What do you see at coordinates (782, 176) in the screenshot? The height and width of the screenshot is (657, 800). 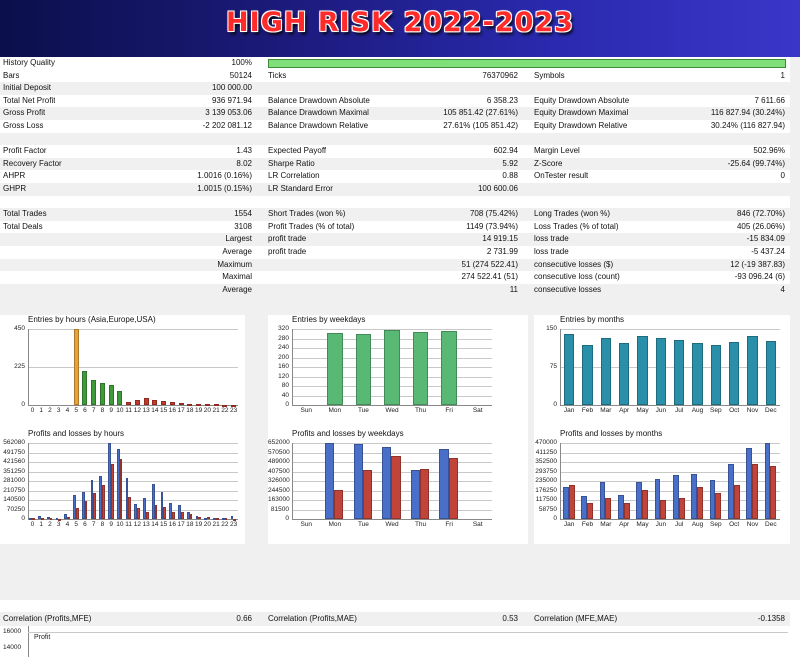 I see `stats-v3: 0` at bounding box center [782, 176].